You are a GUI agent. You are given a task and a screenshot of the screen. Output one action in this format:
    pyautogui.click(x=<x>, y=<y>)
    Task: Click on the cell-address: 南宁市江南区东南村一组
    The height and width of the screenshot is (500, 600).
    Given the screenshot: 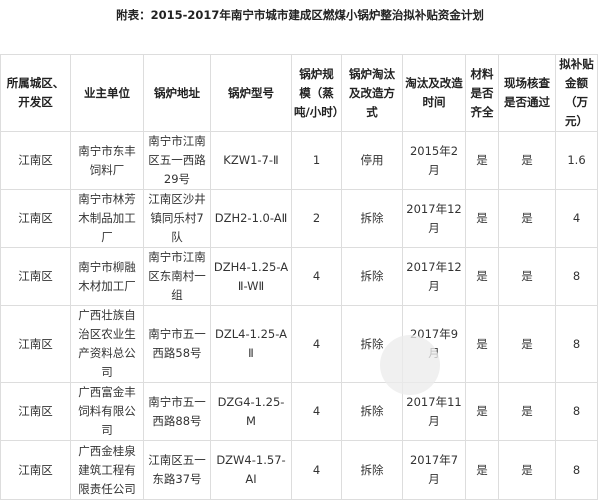 What is the action you would take?
    pyautogui.click(x=177, y=276)
    